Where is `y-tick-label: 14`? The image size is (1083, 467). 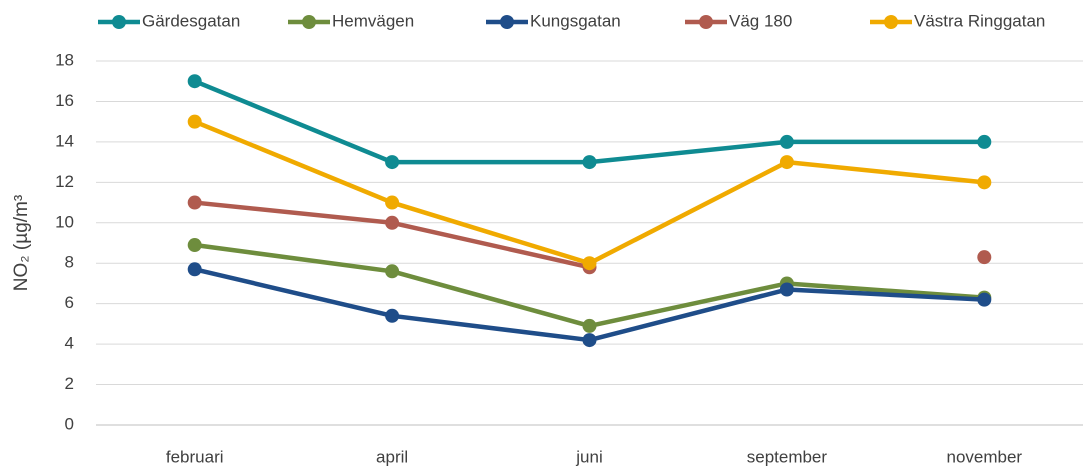 y-tick-label: 14 is located at coordinates (64, 140).